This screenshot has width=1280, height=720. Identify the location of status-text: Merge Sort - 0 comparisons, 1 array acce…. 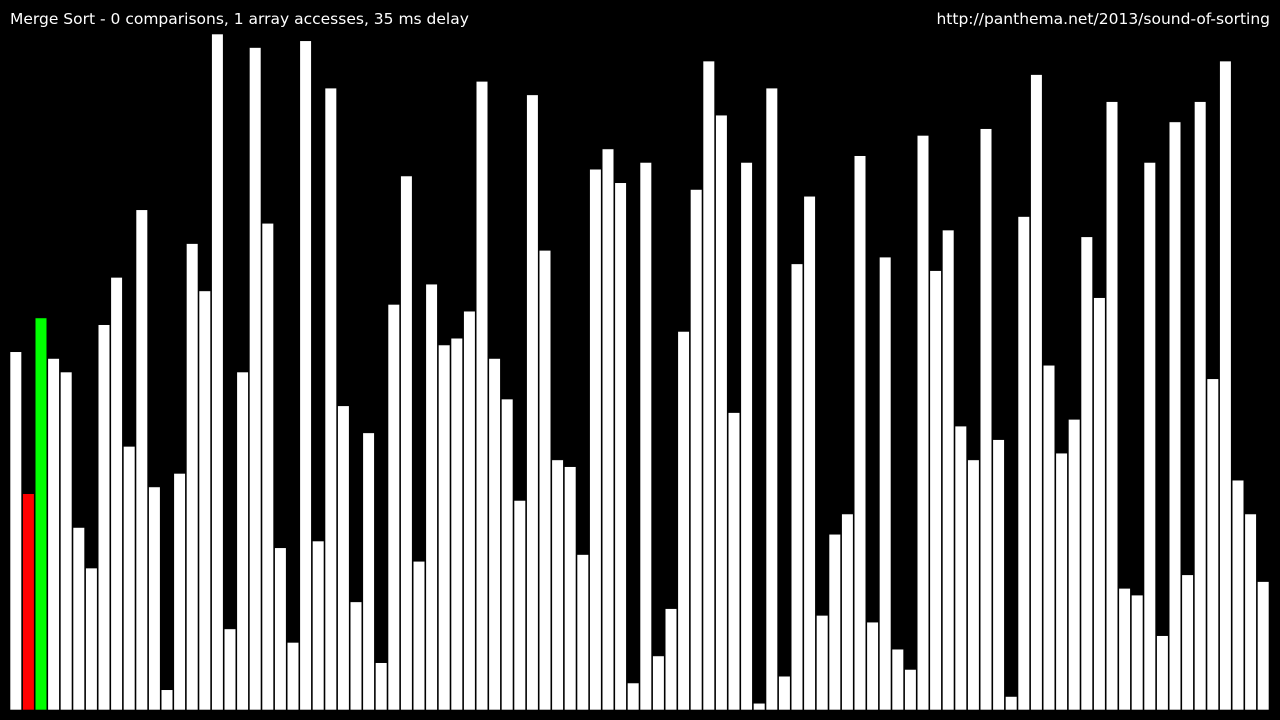
(239, 19).